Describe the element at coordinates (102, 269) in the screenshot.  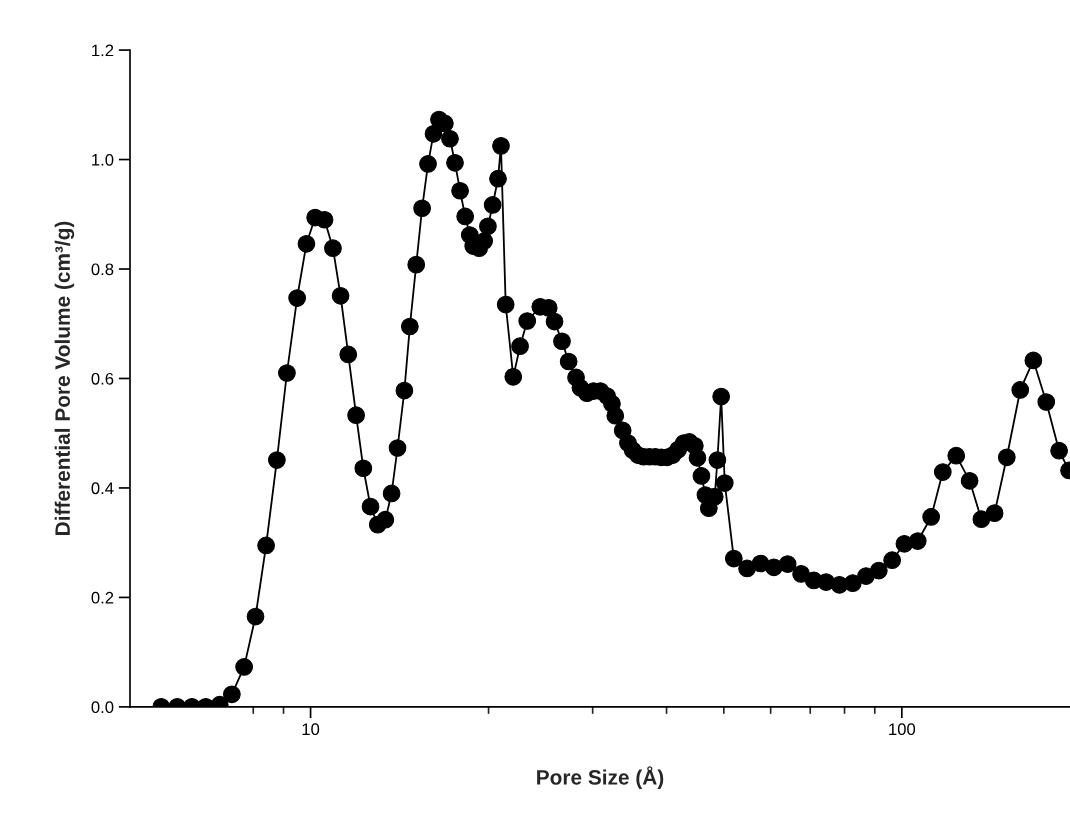
I see `y-tick-label: 0.8` at that location.